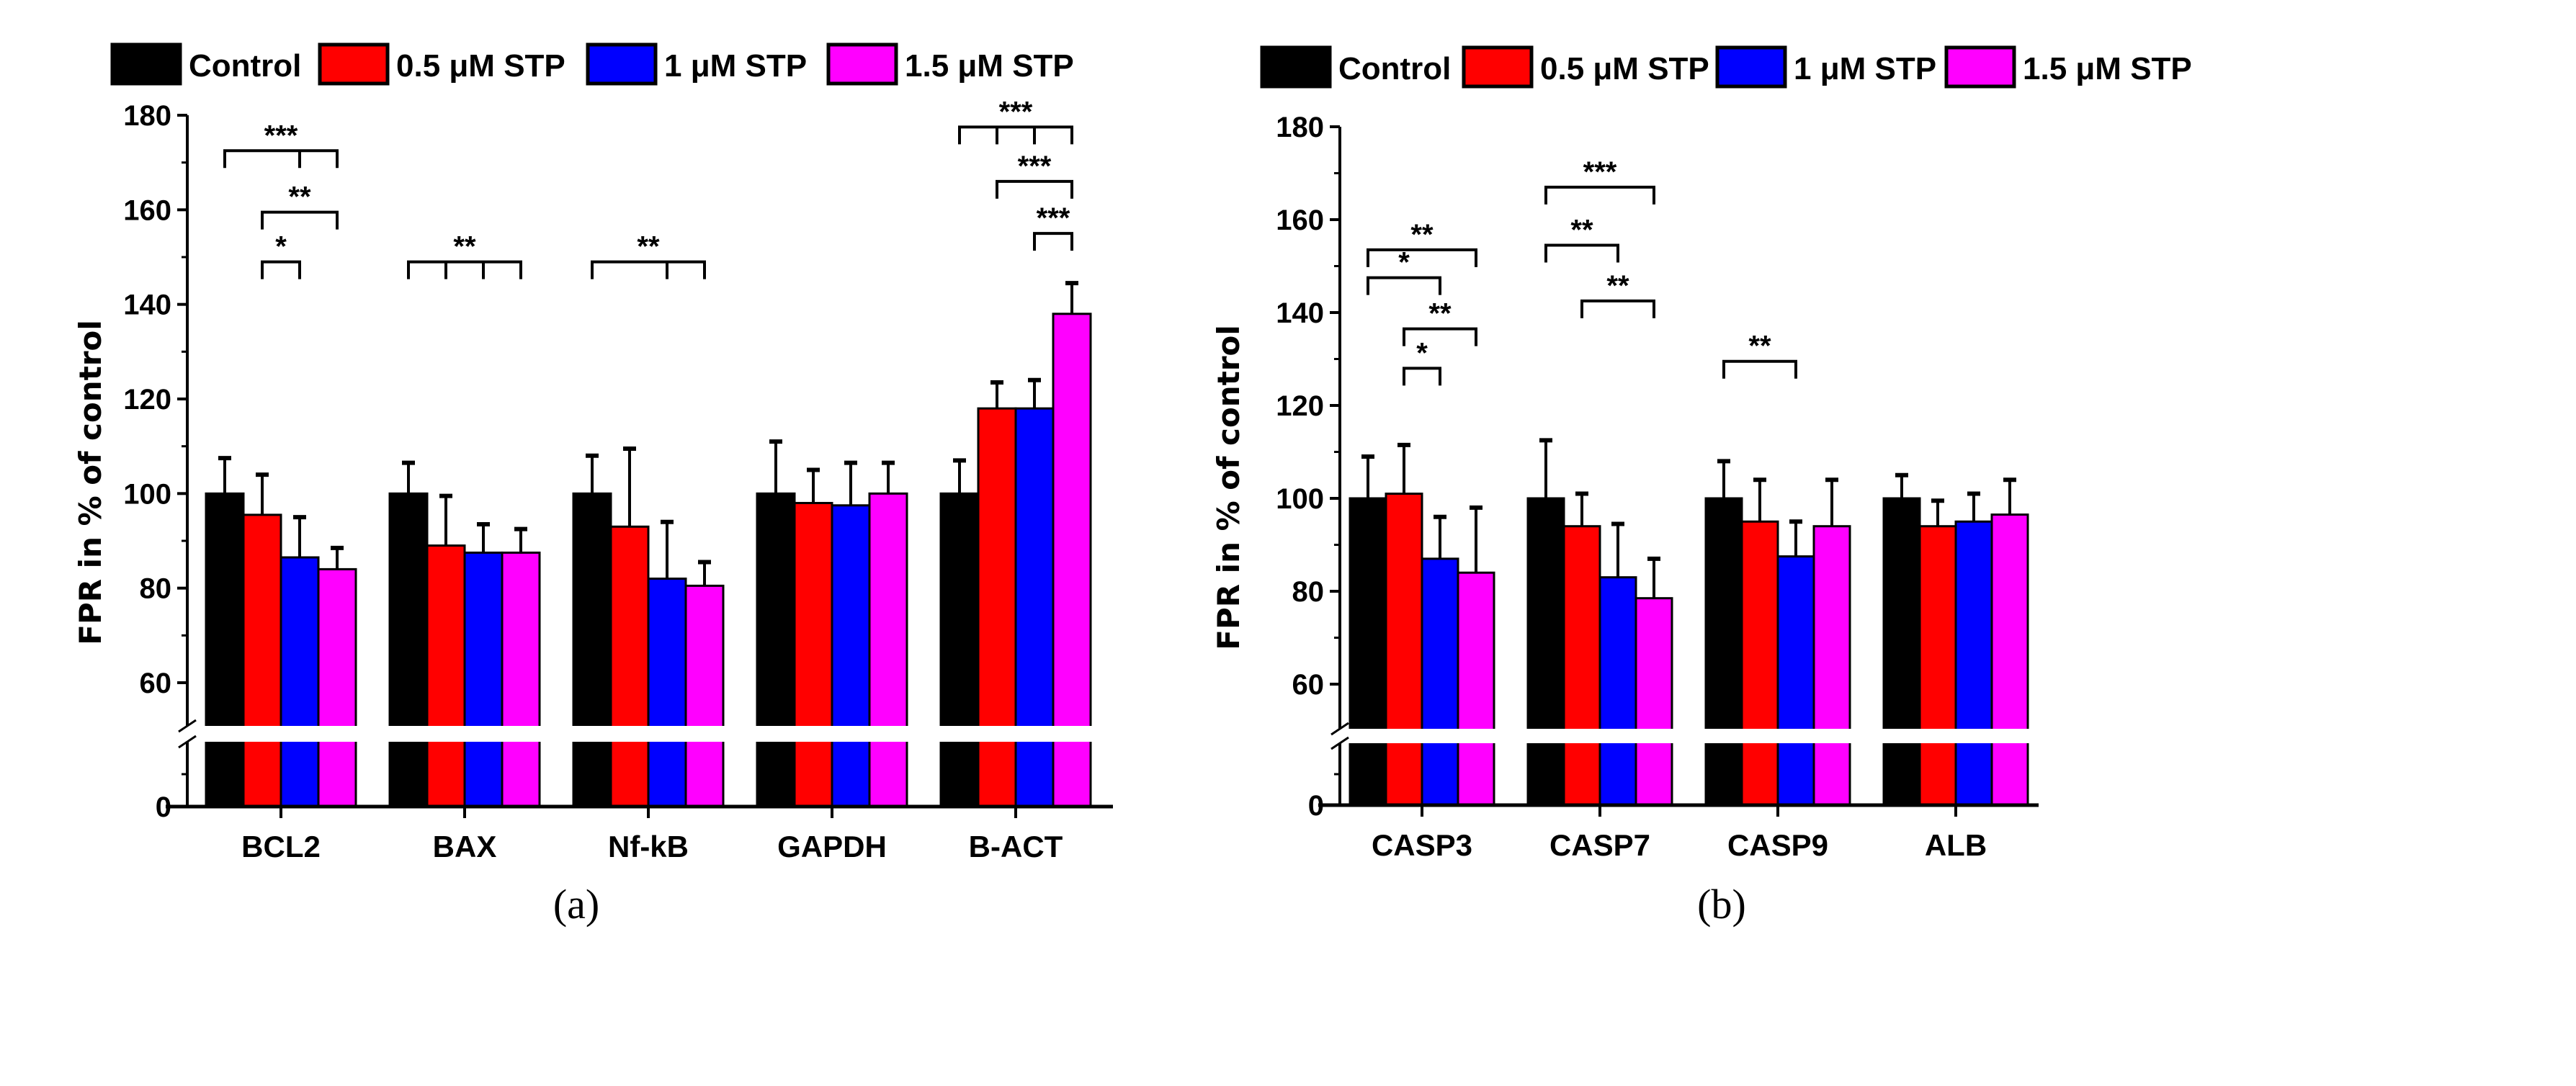 The width and height of the screenshot is (2576, 1086). Describe the element at coordinates (245, 66) in the screenshot. I see `legend-label-0: Control` at that location.